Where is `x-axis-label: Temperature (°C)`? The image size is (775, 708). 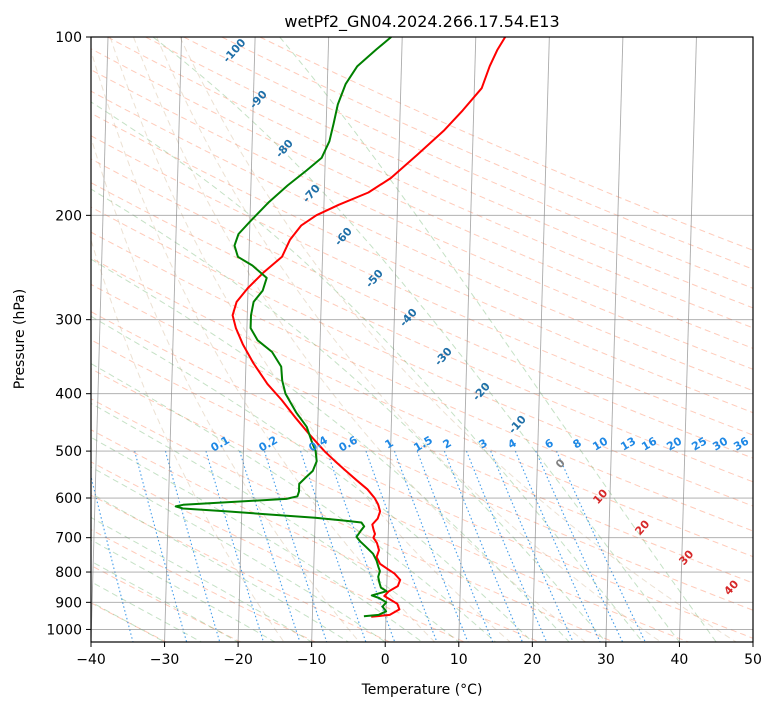 x-axis-label: Temperature (°C) is located at coordinates (422, 690).